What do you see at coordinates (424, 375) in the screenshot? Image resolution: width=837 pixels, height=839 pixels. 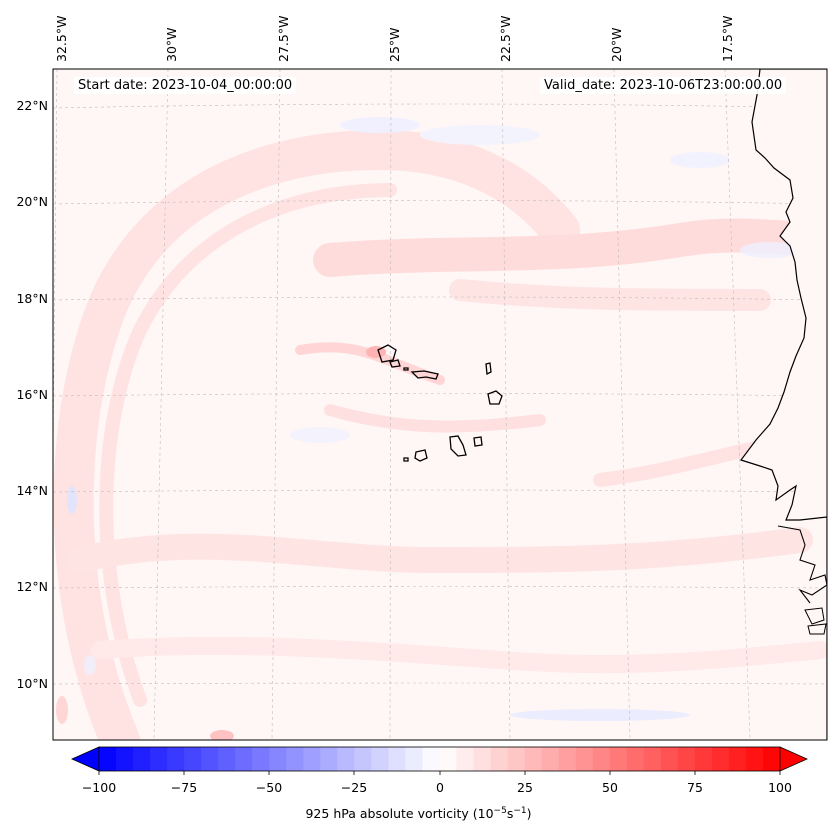 I see `island-sao-nicolau` at bounding box center [424, 375].